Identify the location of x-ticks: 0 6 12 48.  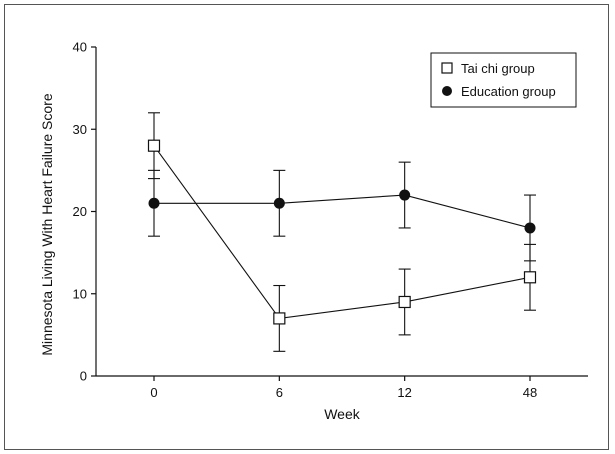
(343, 388).